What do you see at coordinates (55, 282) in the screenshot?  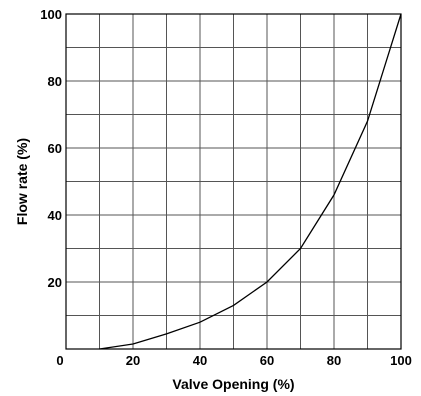 I see `y-tick-label: 20` at bounding box center [55, 282].